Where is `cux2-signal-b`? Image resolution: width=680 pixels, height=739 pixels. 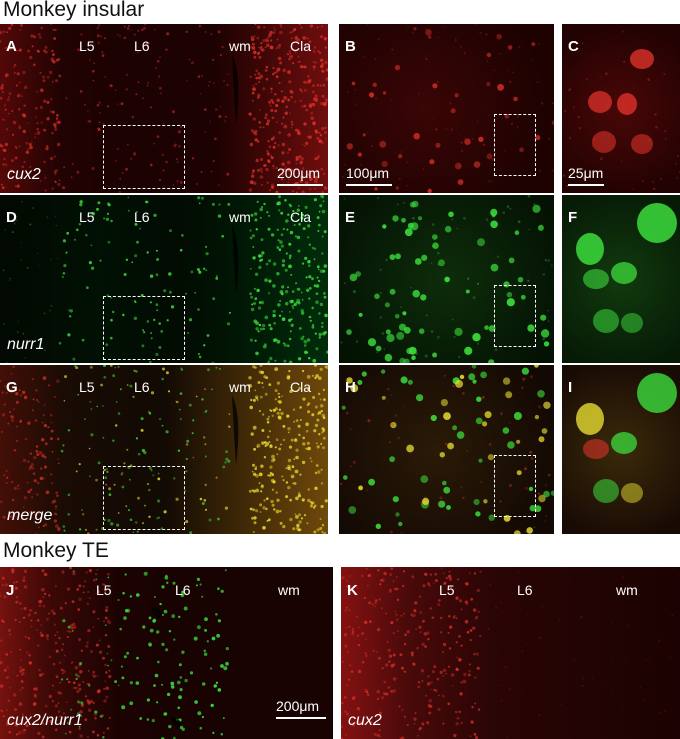 cux2-signal-b is located at coordinates (447, 108).